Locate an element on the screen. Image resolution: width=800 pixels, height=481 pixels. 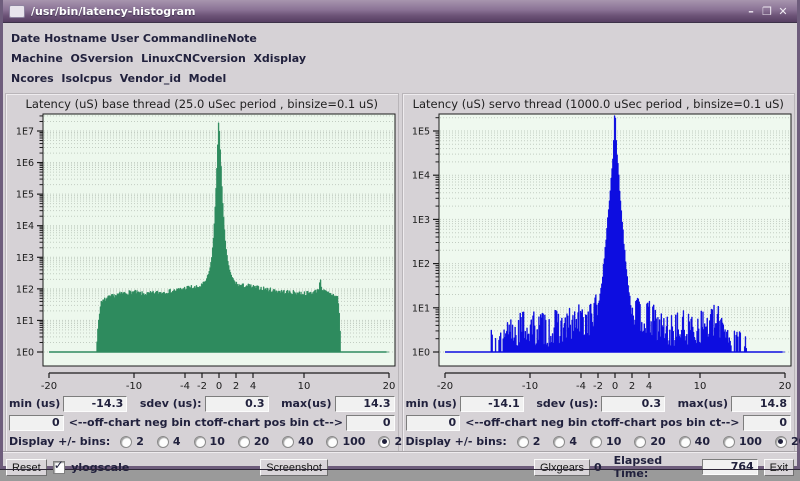
svg-text: 1E2 is located at coordinates (25, 289).